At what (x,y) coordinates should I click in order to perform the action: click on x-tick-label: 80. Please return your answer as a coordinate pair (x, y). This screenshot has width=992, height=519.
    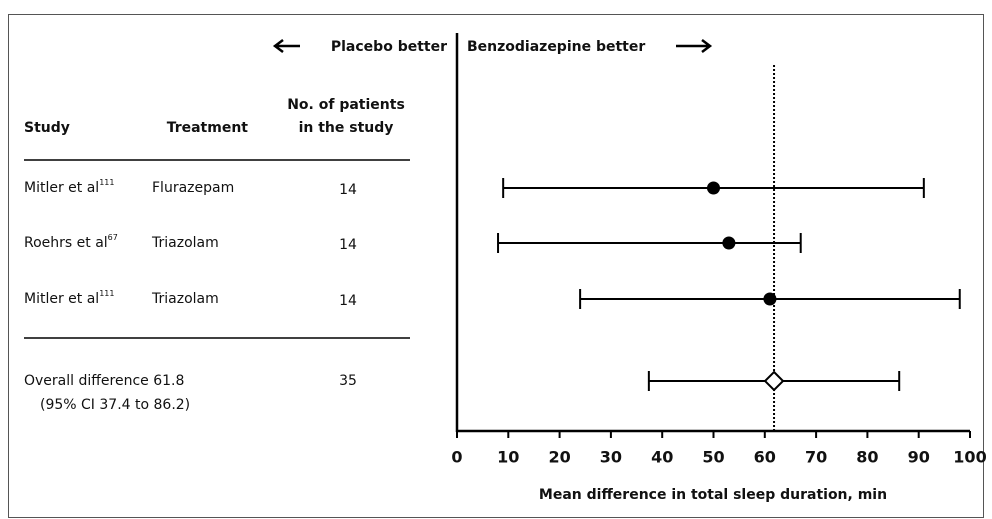
    Looking at the image, I should click on (867, 457).